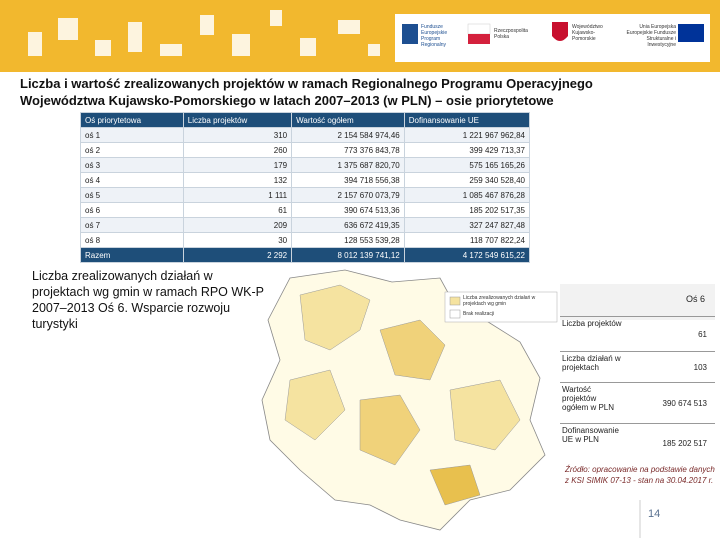 This screenshot has height=540, width=720. I want to click on table-row: oś 1 310 2 154 584 974,46 1 221 967 962,84, so click(305, 135).